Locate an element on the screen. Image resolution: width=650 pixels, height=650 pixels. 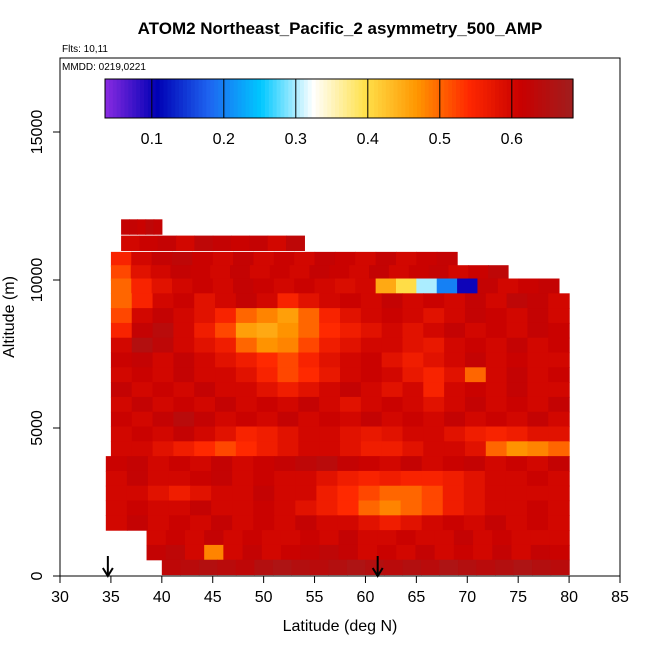
y-axis-label: Altitude (m) is located at coordinates (9, 317).